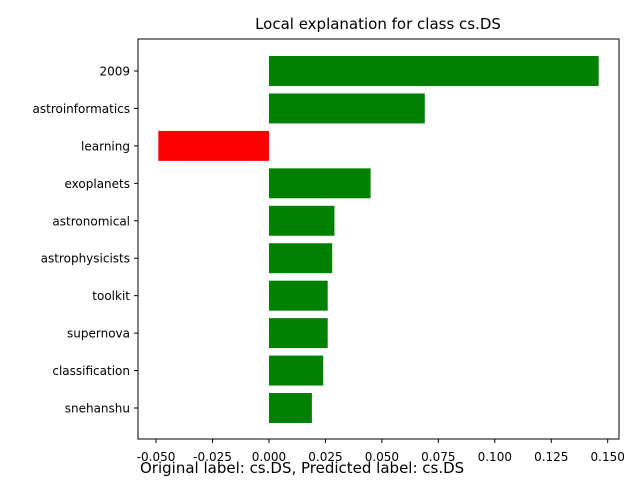  I want to click on y-tick-label: snehanshu, so click(97, 409).